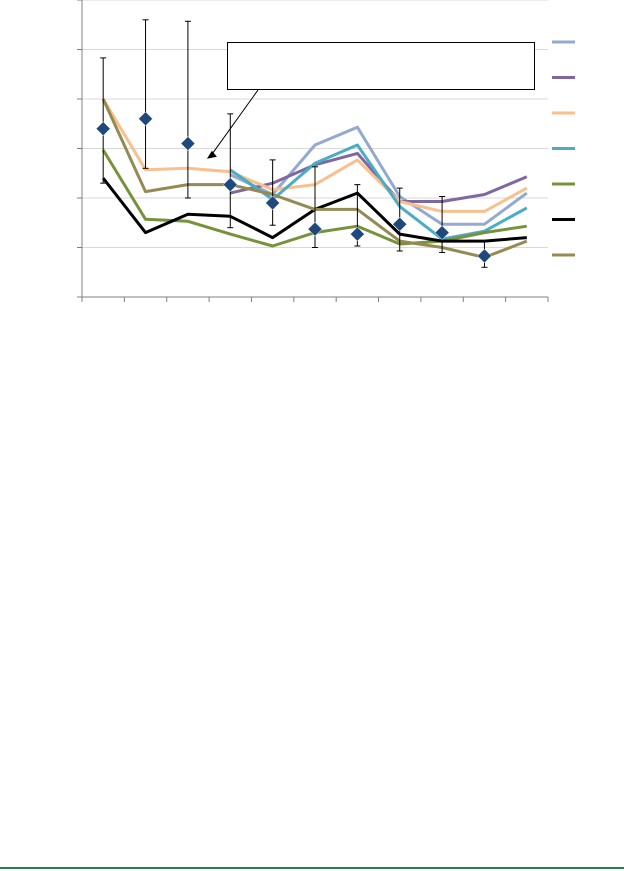 The image size is (624, 871). I want to click on annotation-arrowhead, so click(211, 154).